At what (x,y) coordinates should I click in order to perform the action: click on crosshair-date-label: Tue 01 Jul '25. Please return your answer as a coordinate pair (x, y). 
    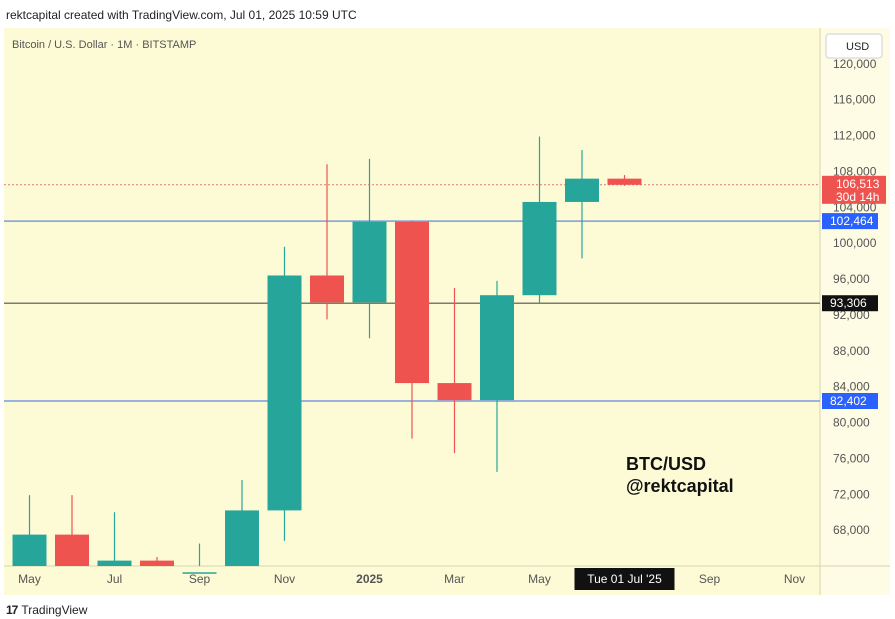
    Looking at the image, I should click on (624, 579).